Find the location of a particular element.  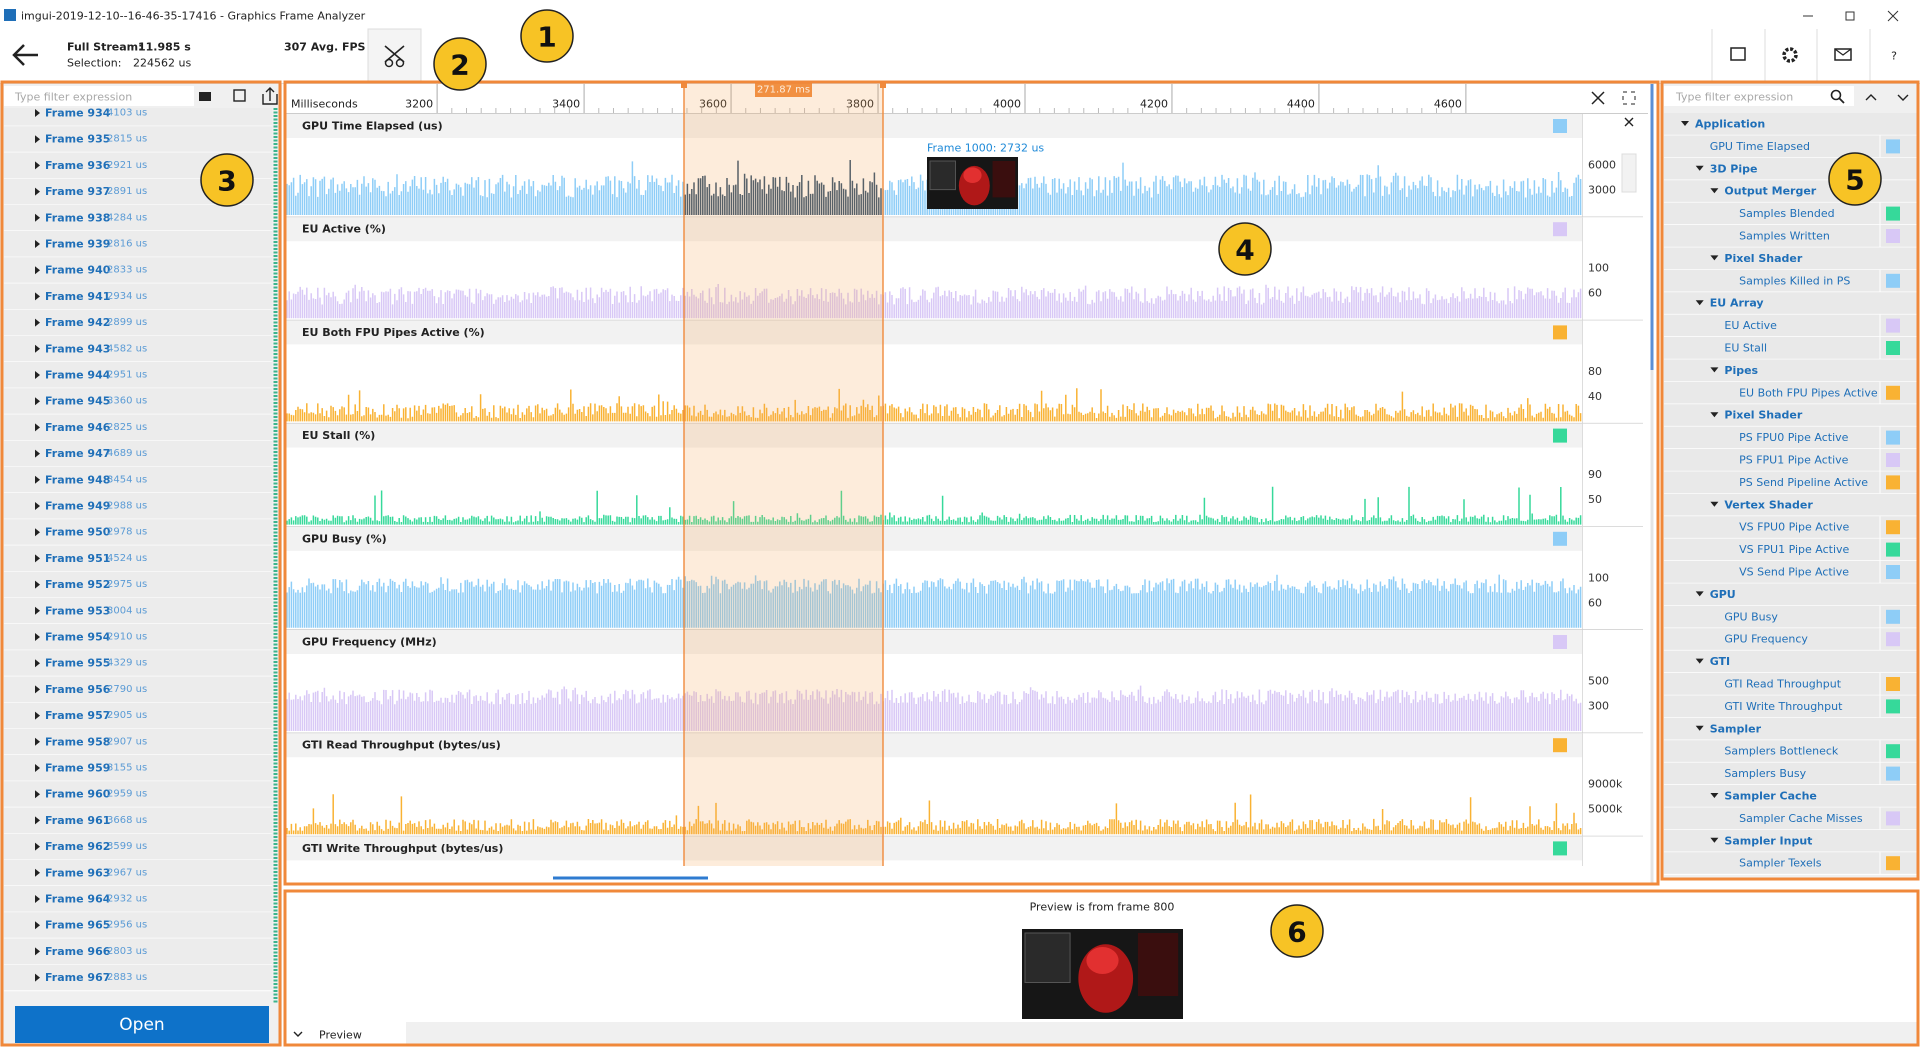

settings-button is located at coordinates (1790, 55).